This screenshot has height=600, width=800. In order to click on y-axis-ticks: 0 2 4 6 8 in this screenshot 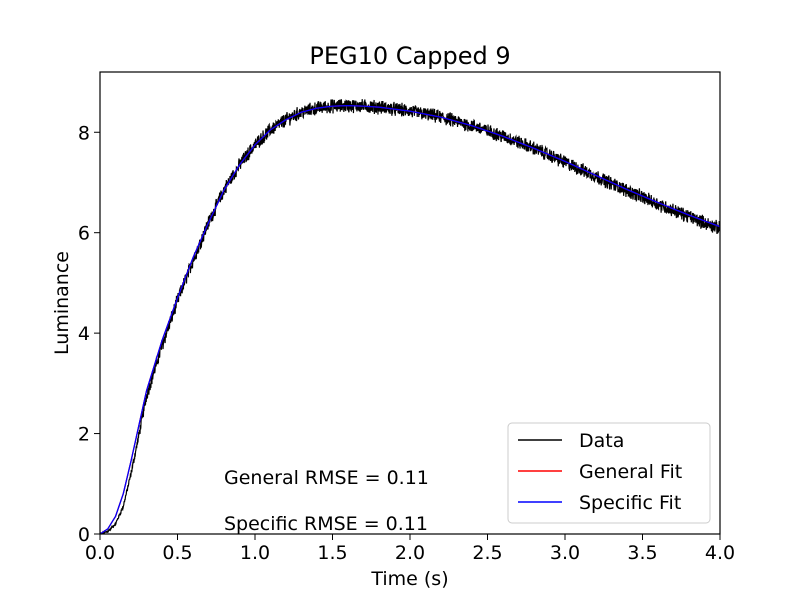, I will do `click(89, 334)`.